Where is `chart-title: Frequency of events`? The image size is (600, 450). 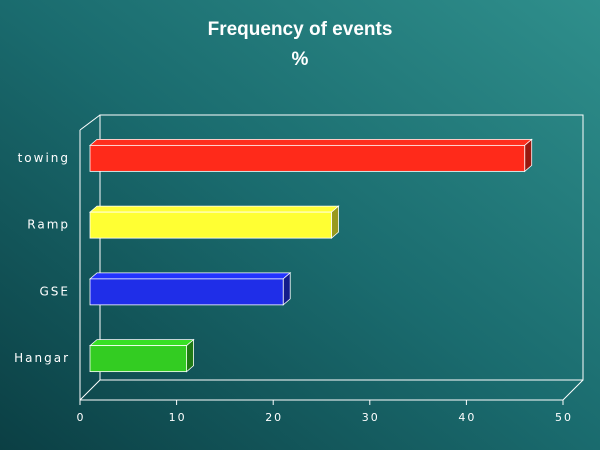 chart-title: Frequency of events is located at coordinates (300, 29).